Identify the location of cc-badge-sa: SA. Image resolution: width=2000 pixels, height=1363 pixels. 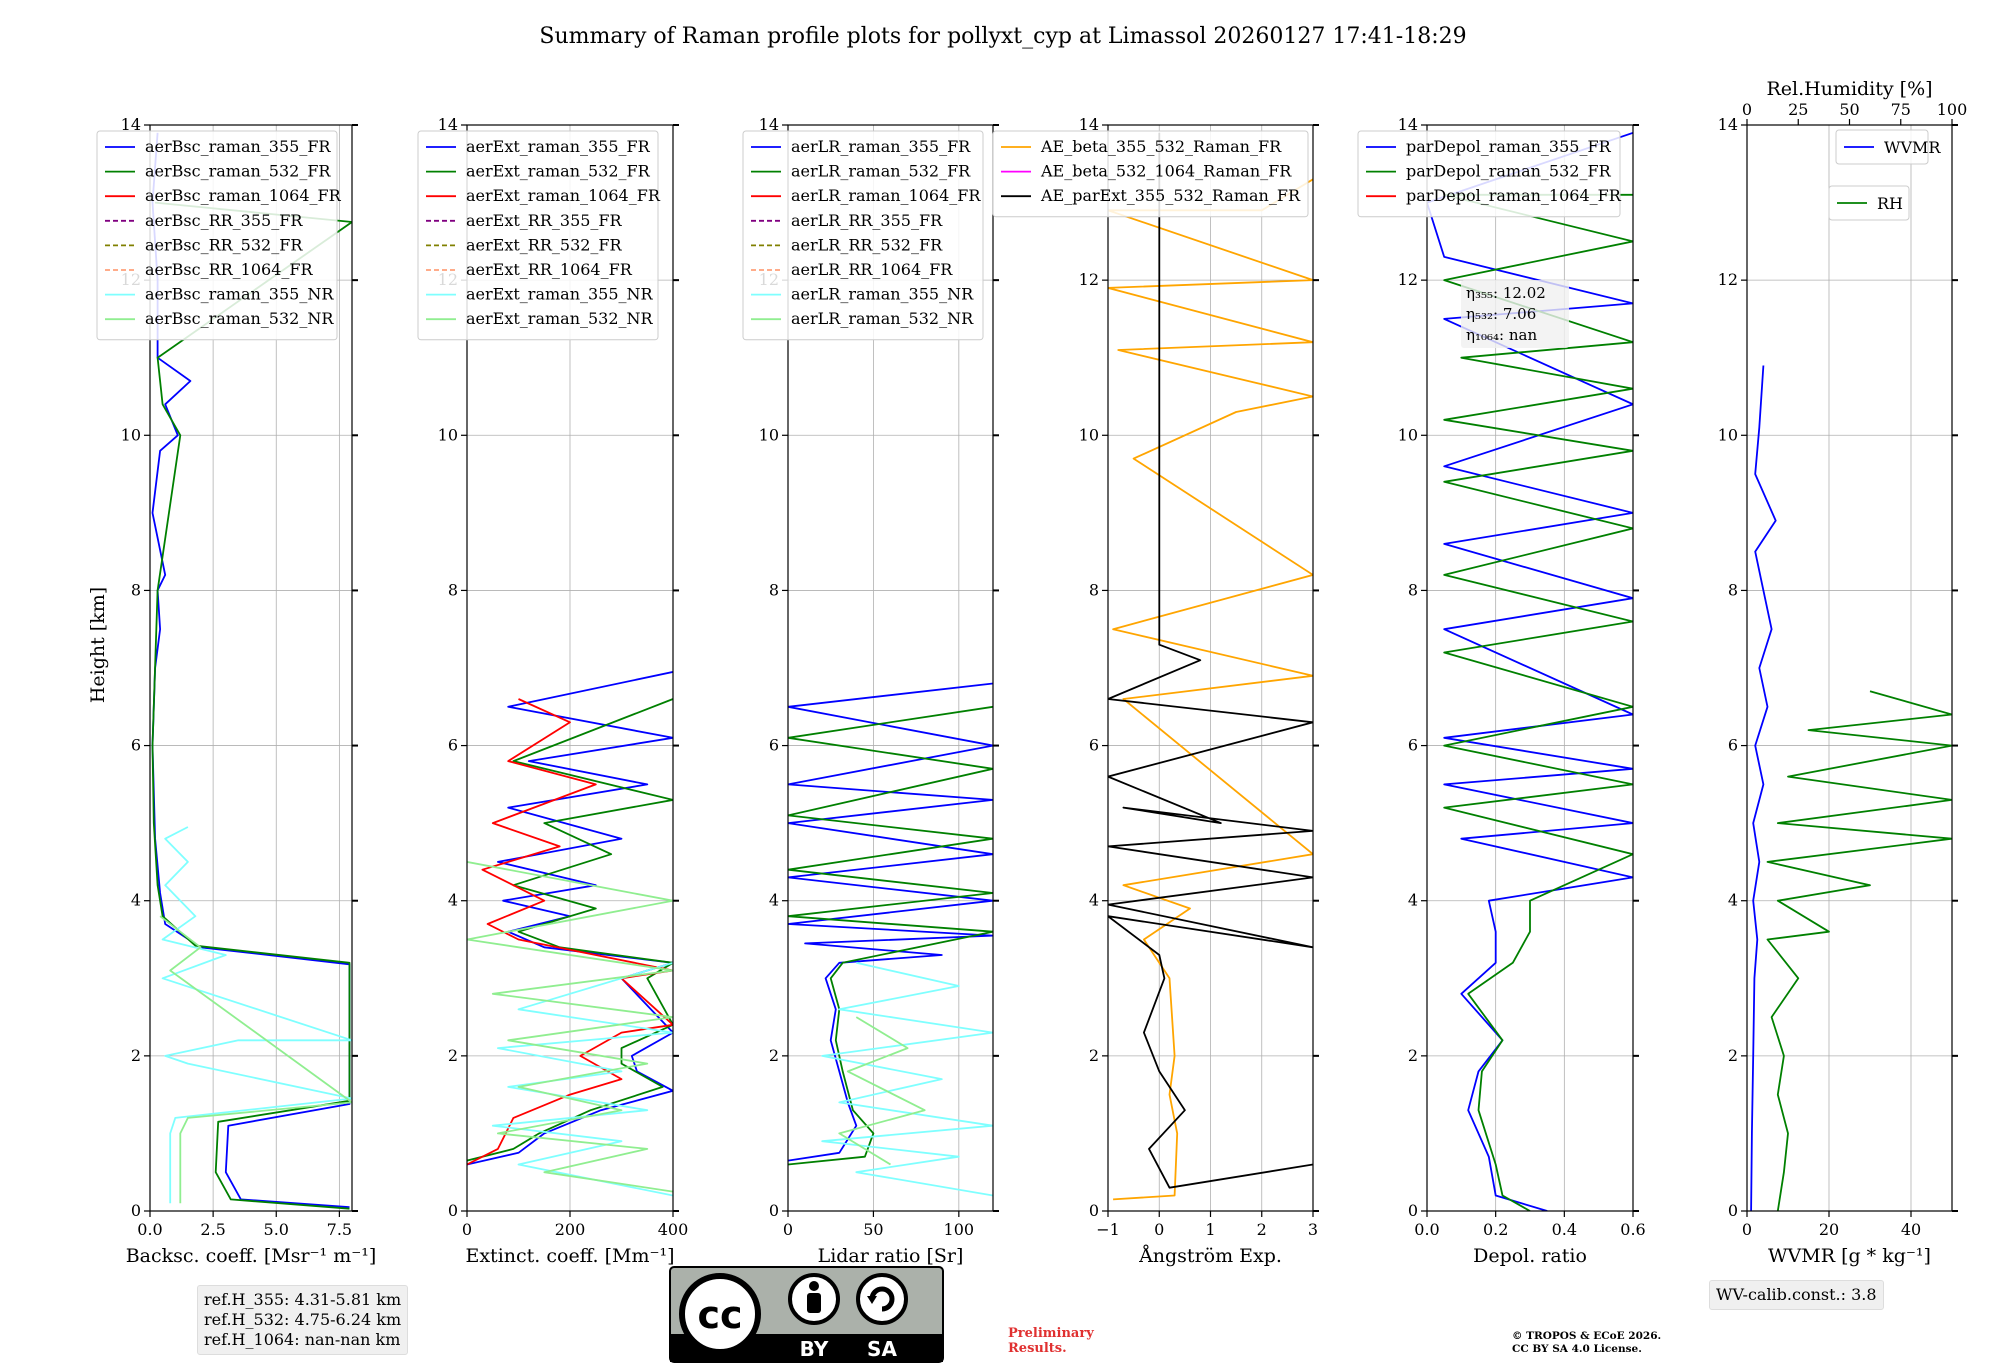
(882, 1349).